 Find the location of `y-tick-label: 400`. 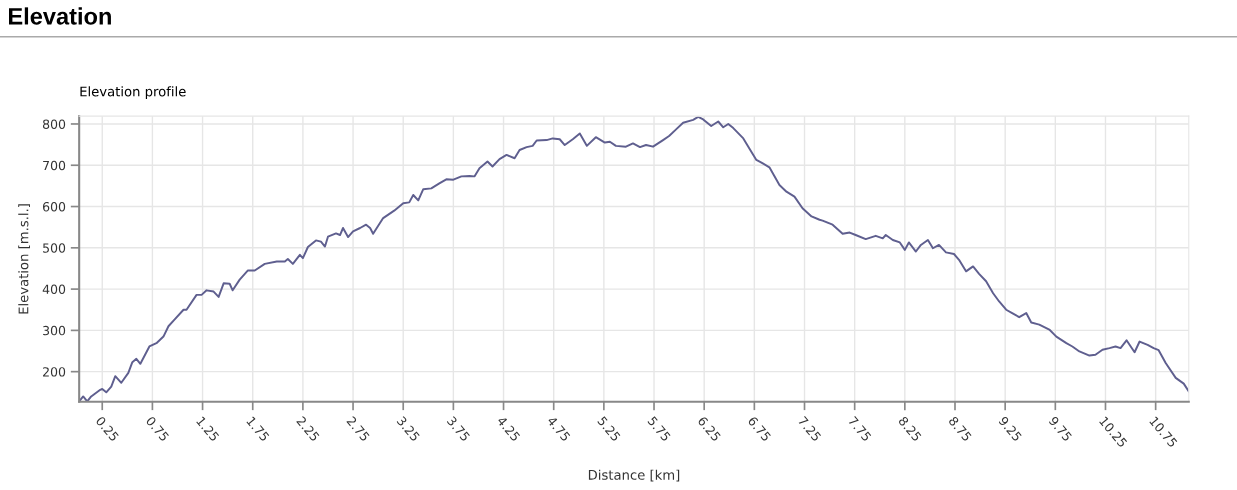

y-tick-label: 400 is located at coordinates (54, 289).